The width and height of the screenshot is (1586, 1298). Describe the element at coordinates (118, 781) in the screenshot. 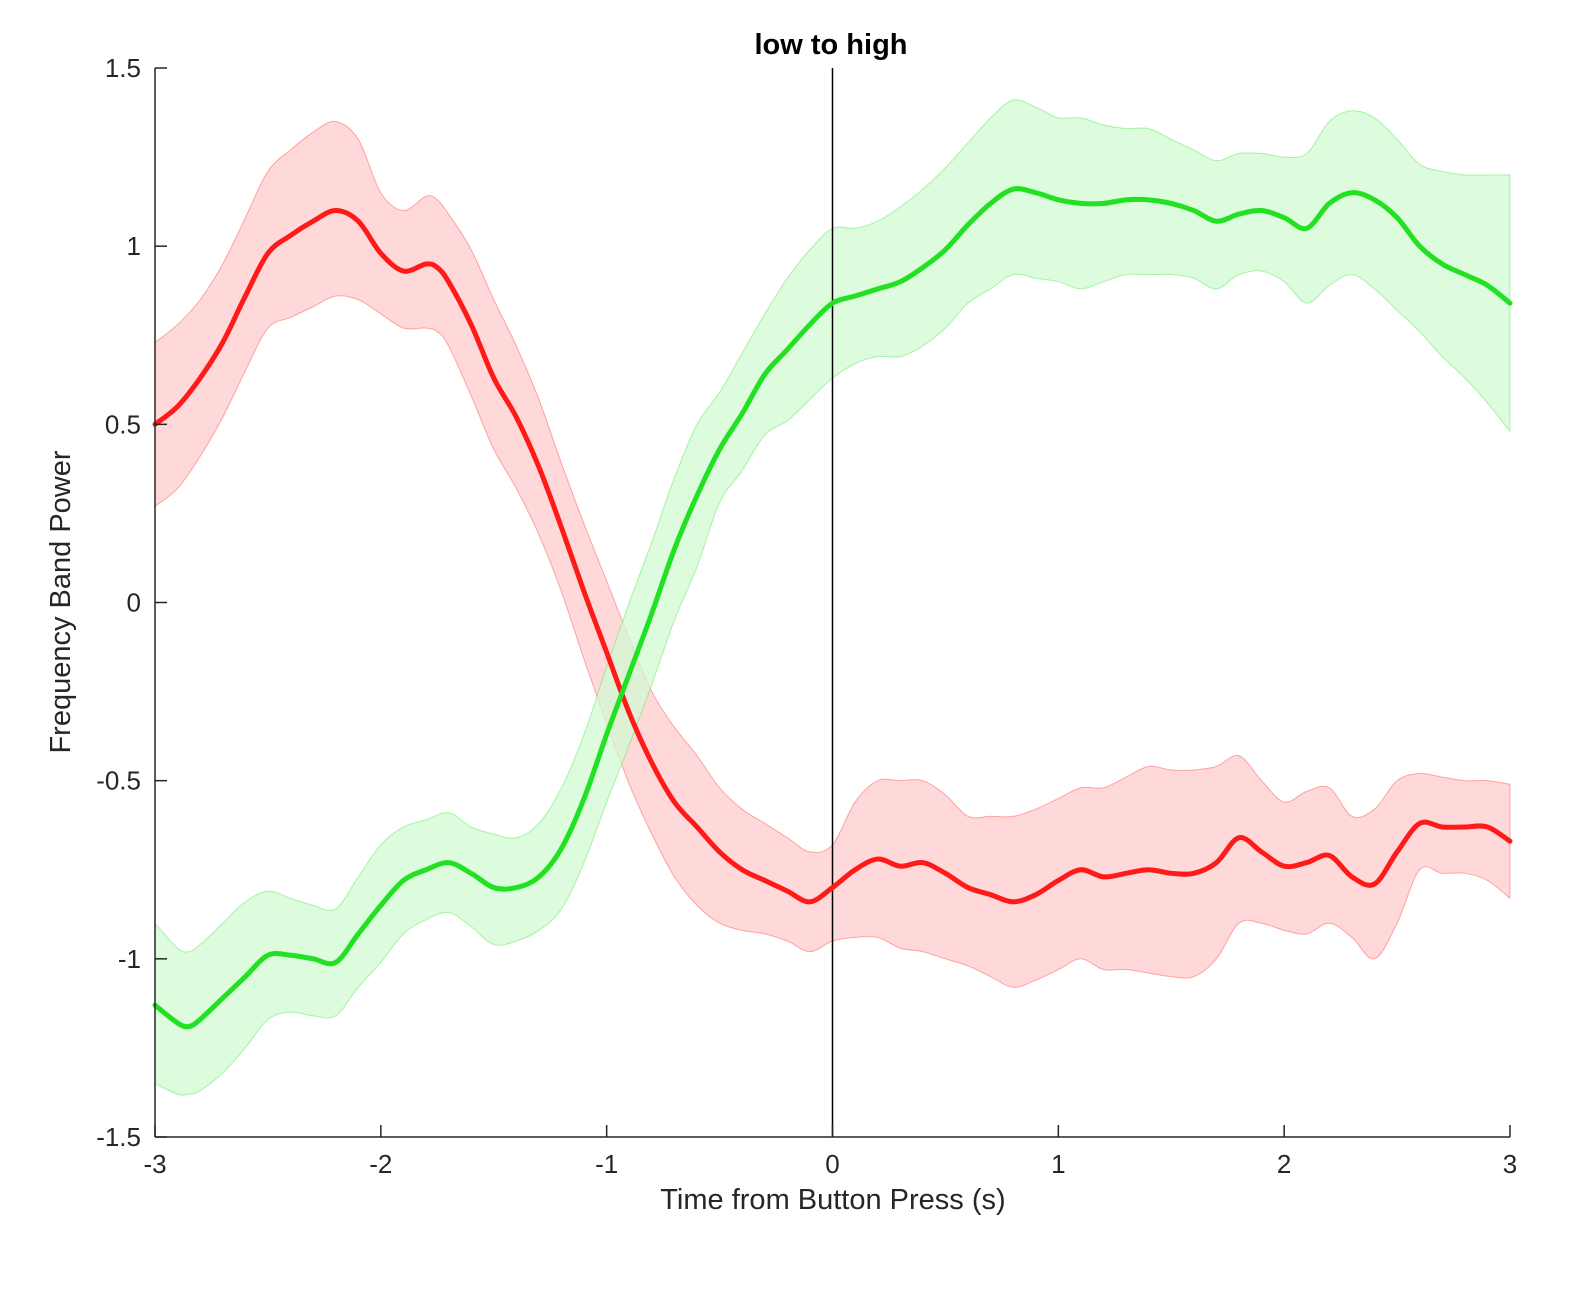

I see `y-tick-label: -0.5` at that location.